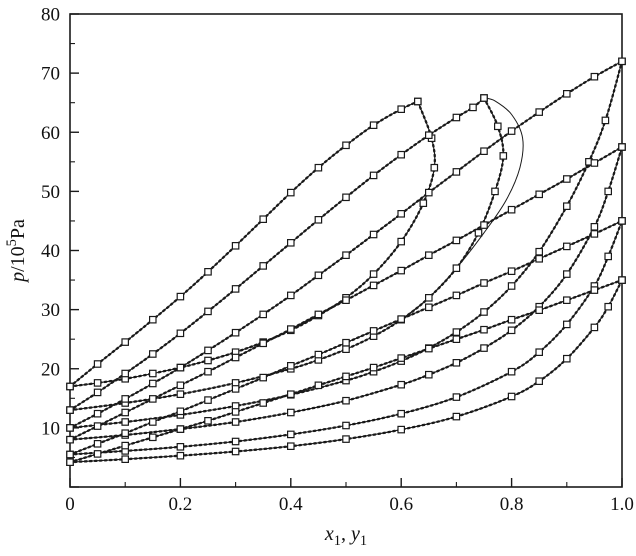 The image size is (636, 556). I want to click on x-tick-label: 0.2, so click(181, 504).